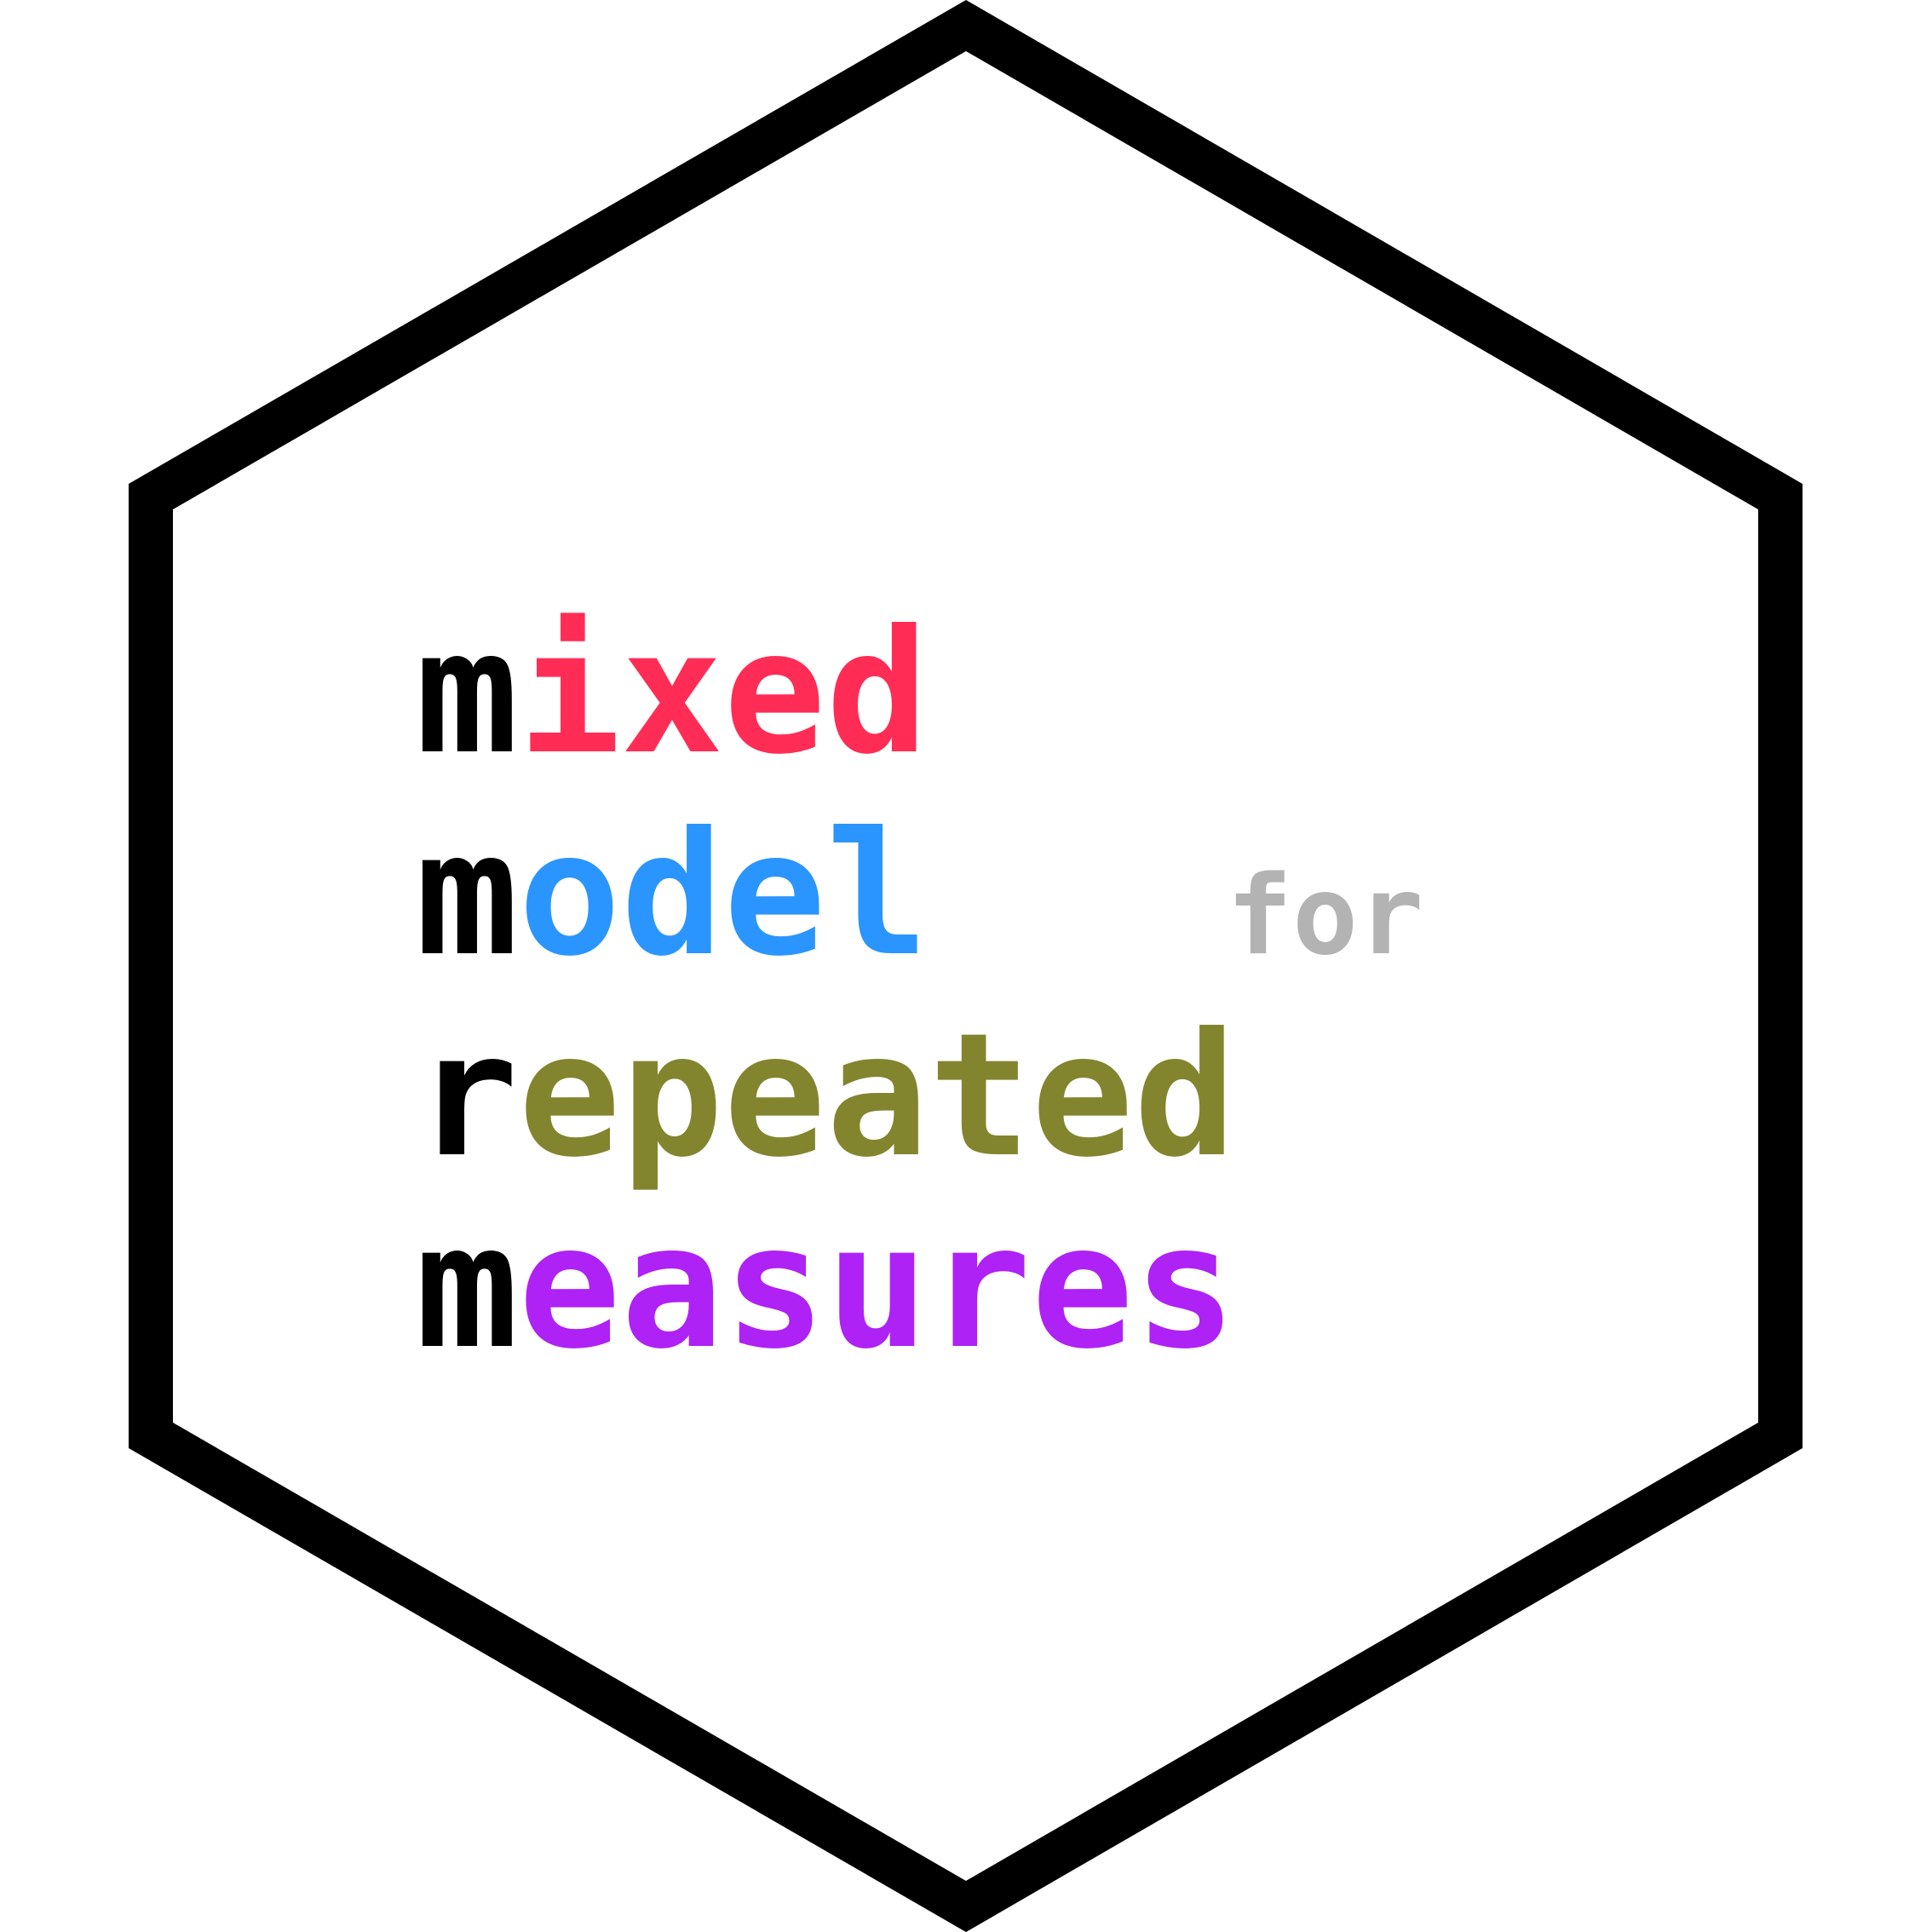 Image resolution: width=1932 pixels, height=1932 pixels. I want to click on model-text: odel, so click(724, 895).